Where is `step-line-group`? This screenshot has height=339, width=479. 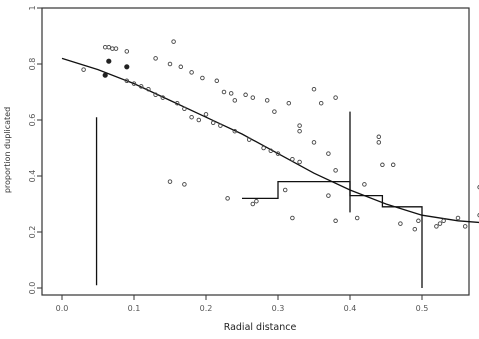 step-line-group is located at coordinates (332, 234).